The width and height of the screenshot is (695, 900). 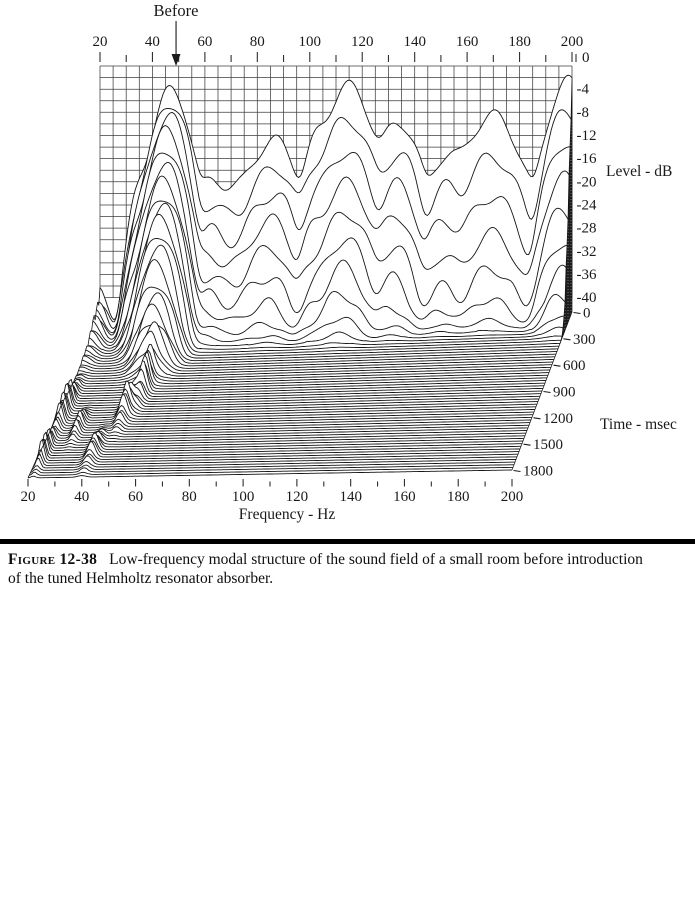 What do you see at coordinates (587, 252) in the screenshot?
I see `level-axis-label: -32` at bounding box center [587, 252].